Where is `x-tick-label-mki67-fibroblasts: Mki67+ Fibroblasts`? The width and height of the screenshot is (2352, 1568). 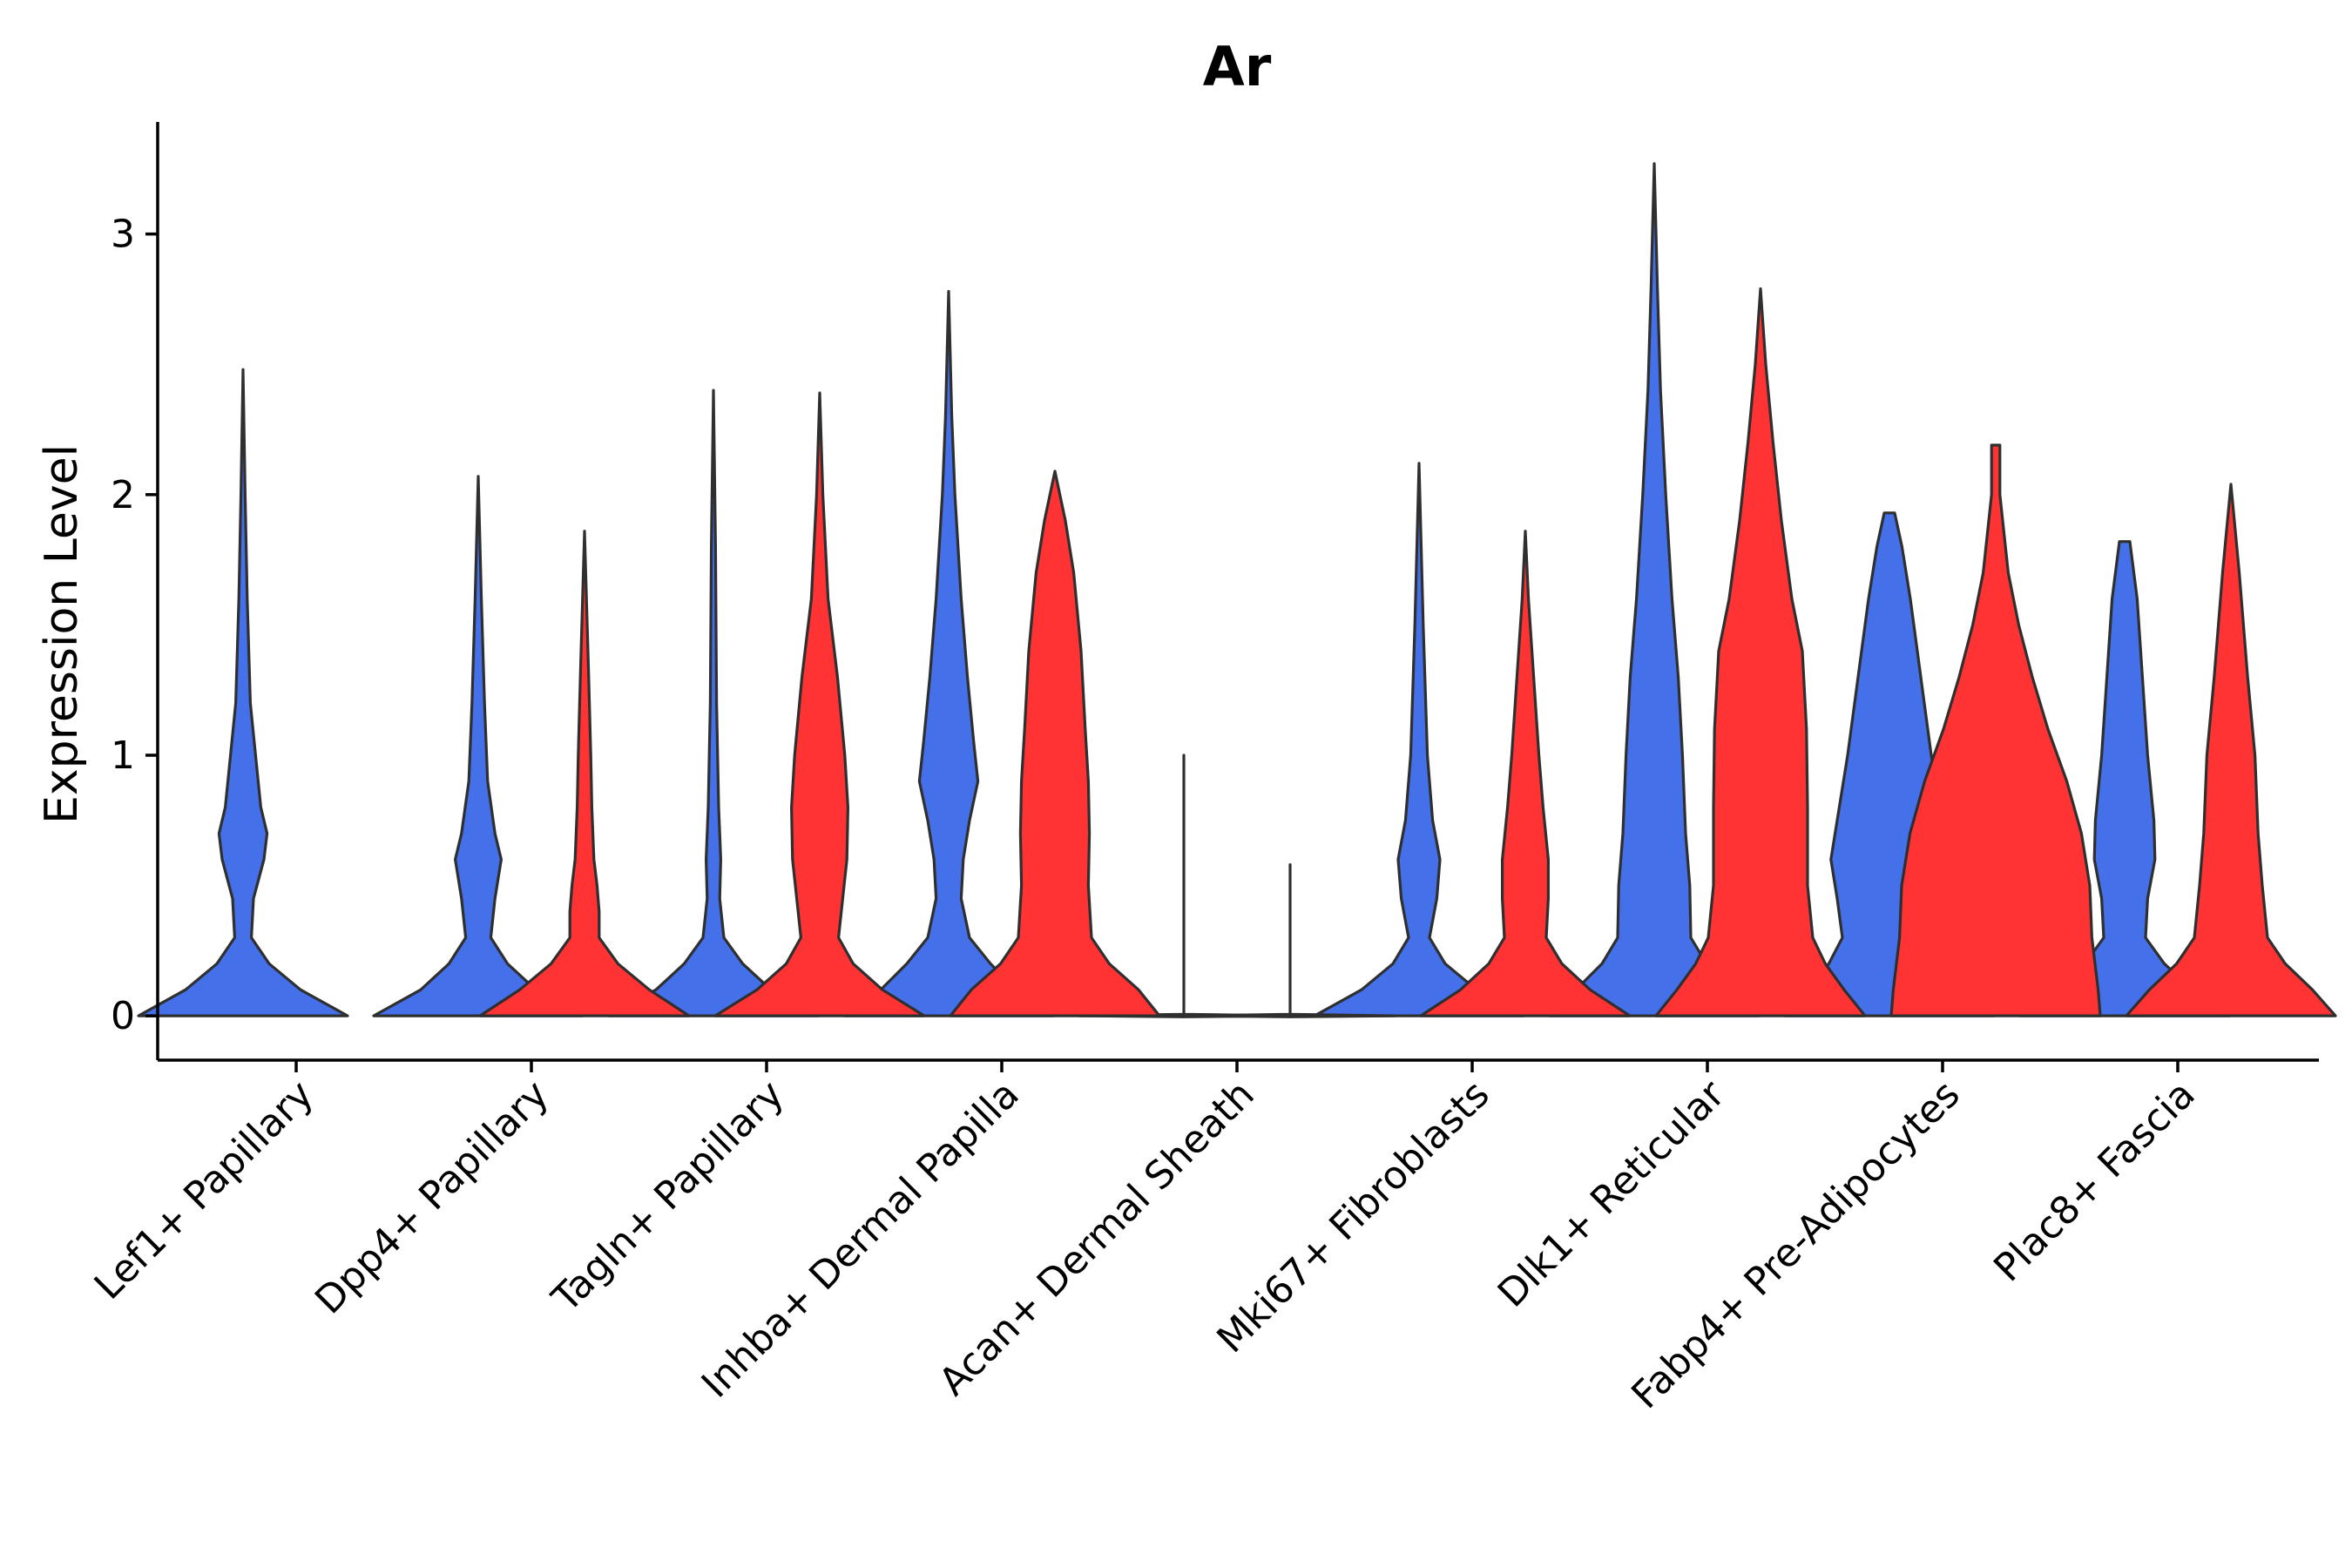 x-tick-label-mki67-fibroblasts: Mki67+ Fibroblasts is located at coordinates (1352, 1217).